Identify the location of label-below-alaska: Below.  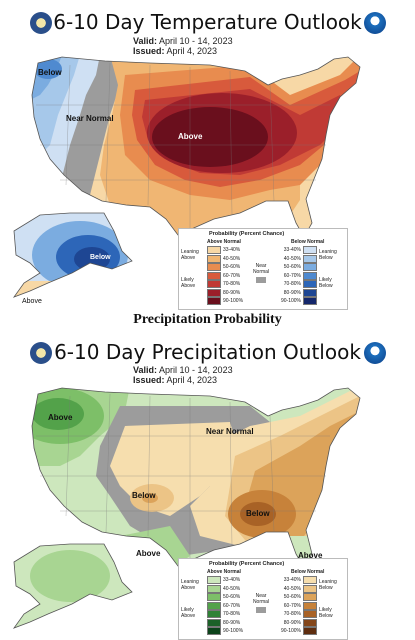
(100, 257).